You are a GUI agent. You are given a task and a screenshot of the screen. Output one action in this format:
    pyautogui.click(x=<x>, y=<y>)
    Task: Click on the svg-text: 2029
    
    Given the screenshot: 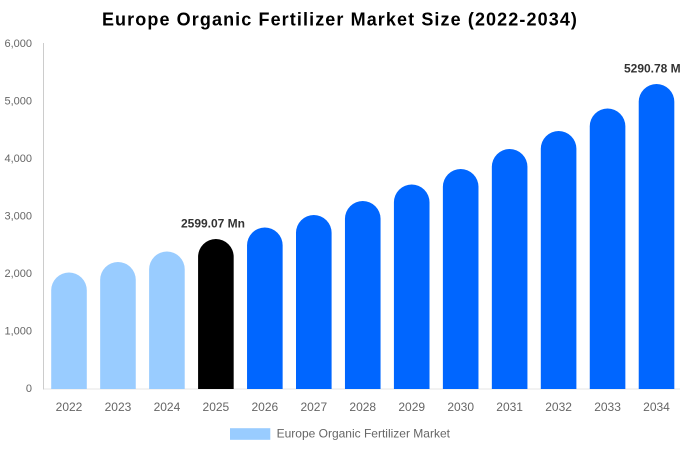 What is the action you would take?
    pyautogui.click(x=411, y=407)
    